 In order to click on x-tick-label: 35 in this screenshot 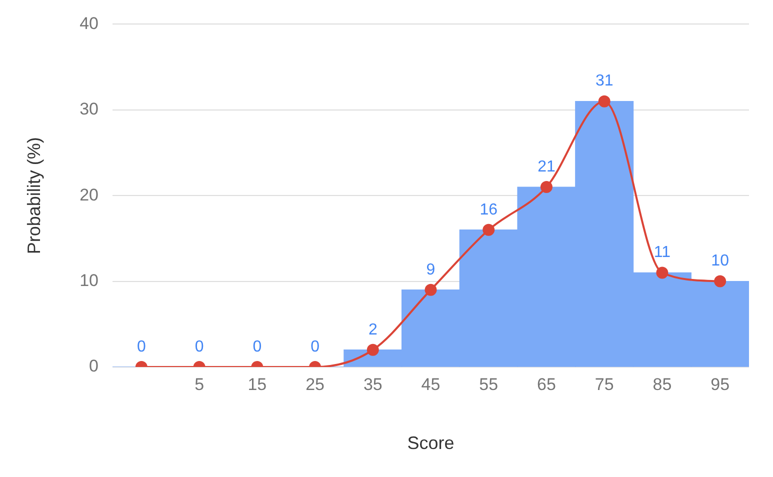, I will do `click(372, 384)`.